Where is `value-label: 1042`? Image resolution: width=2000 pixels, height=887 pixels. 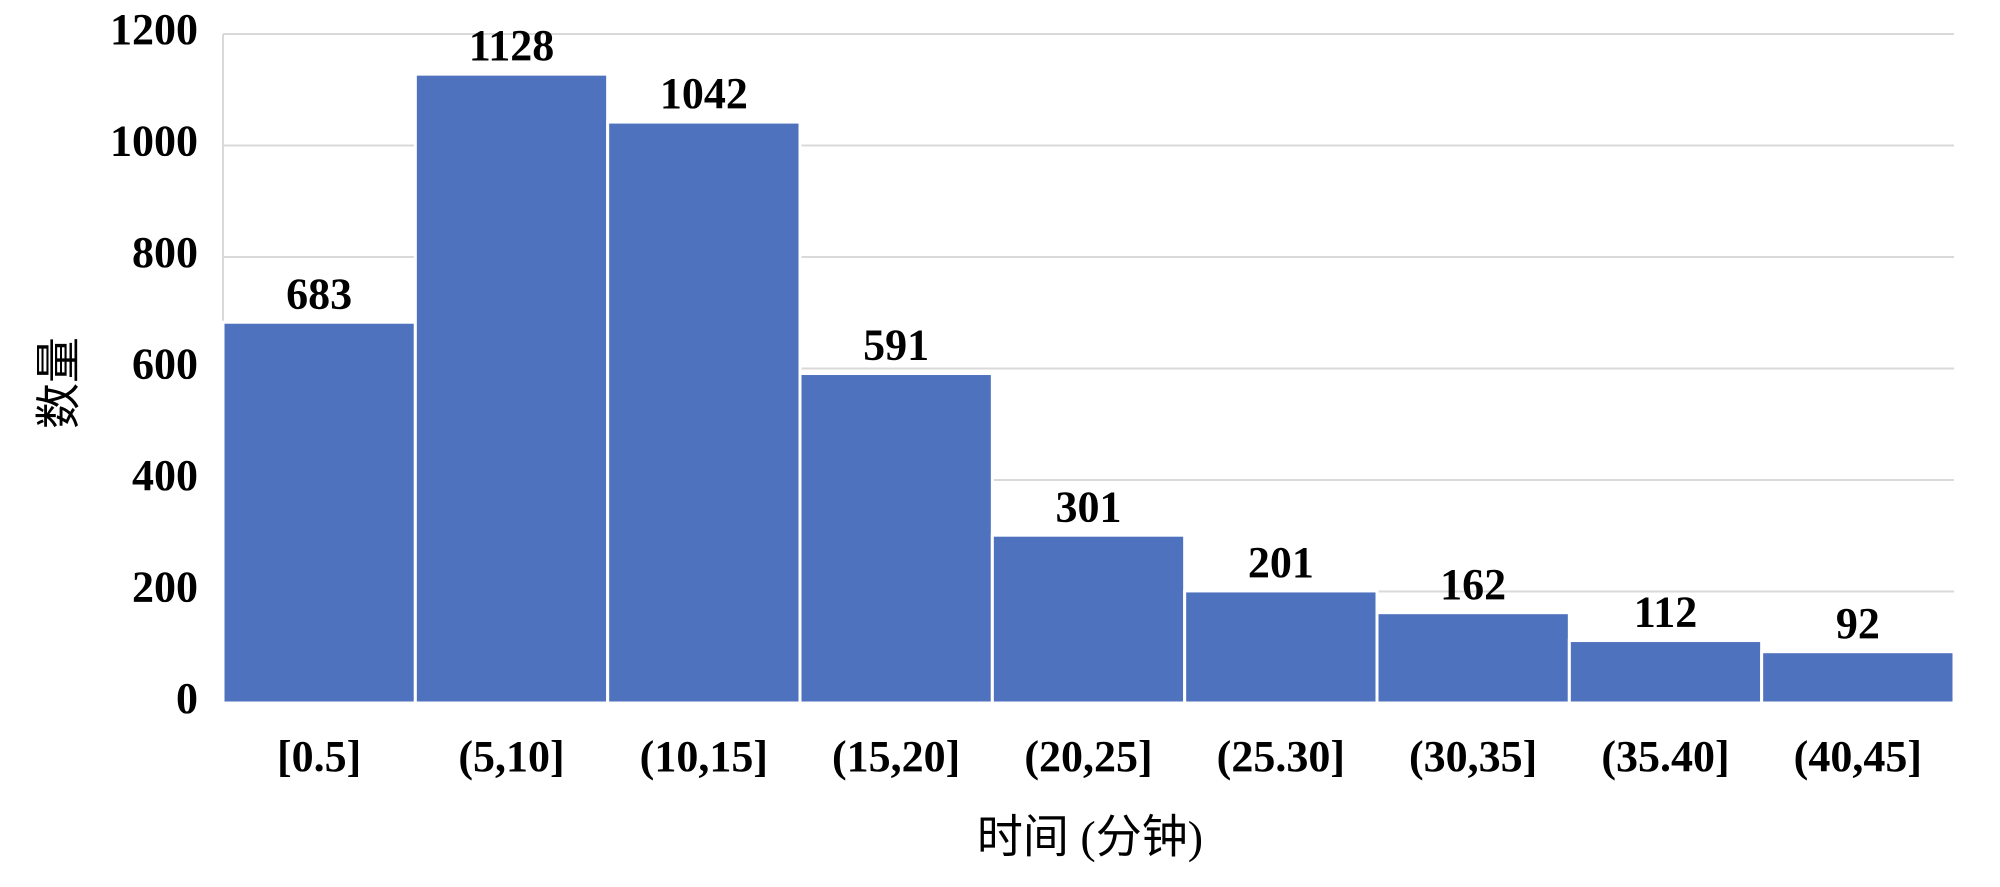
value-label: 1042 is located at coordinates (704, 93).